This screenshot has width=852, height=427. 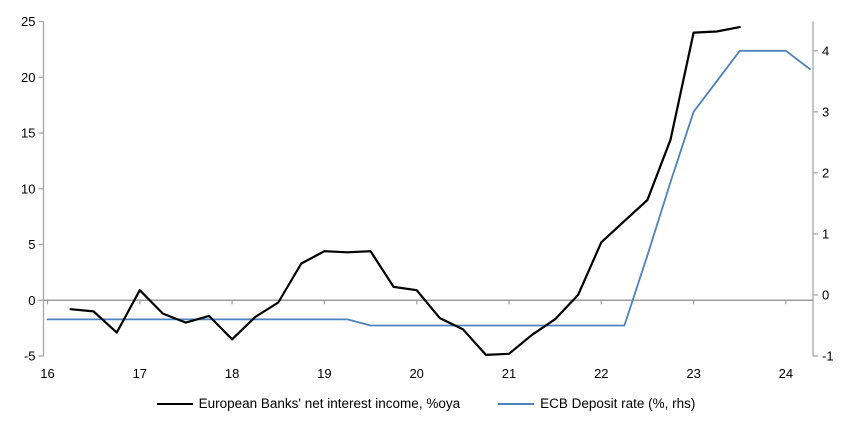 What do you see at coordinates (28, 188) in the screenshot?
I see `axis-tick-label: 10` at bounding box center [28, 188].